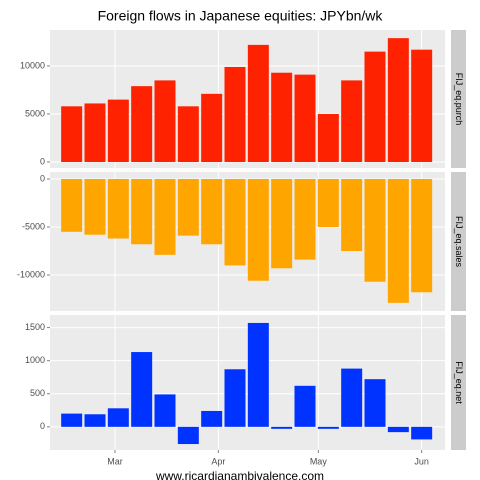  I want to click on x-tick-label: Jun, so click(421, 461).